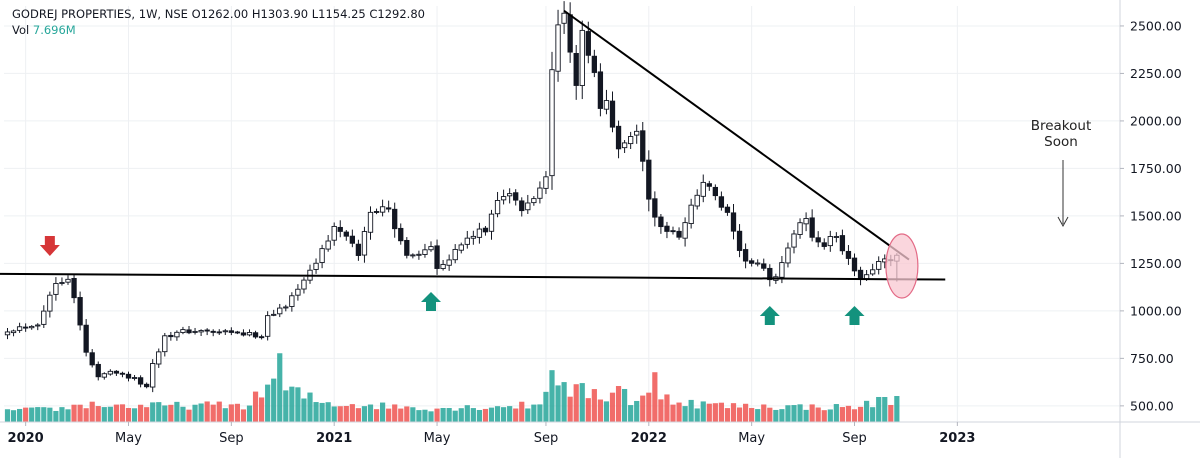  I want to click on x-tick-label: 2020, so click(26, 438).